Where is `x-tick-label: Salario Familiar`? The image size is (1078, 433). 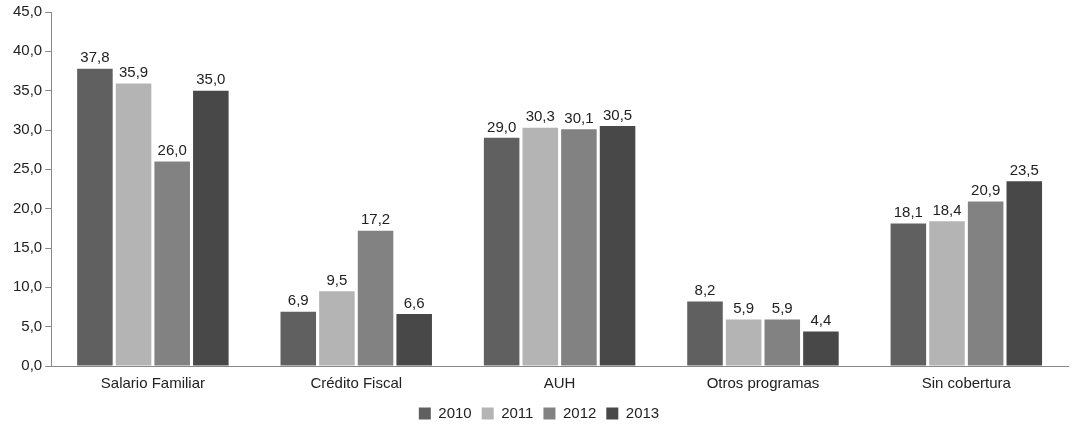 x-tick-label: Salario Familiar is located at coordinates (152, 383).